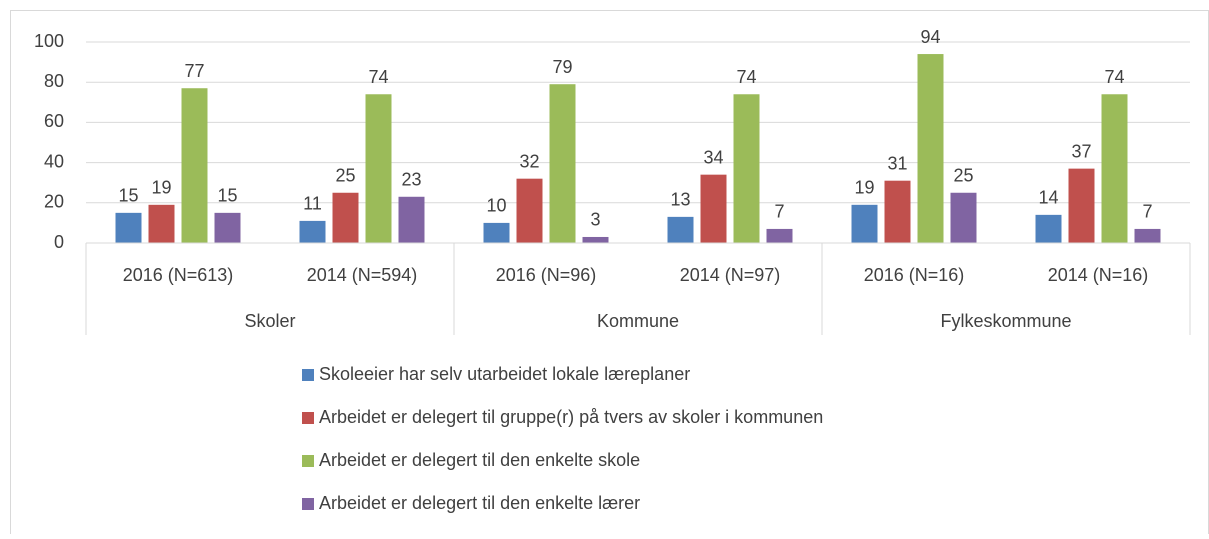 Image resolution: width=1209 pixels, height=539 pixels. What do you see at coordinates (897, 163) in the screenshot?
I see `data-label: 31` at bounding box center [897, 163].